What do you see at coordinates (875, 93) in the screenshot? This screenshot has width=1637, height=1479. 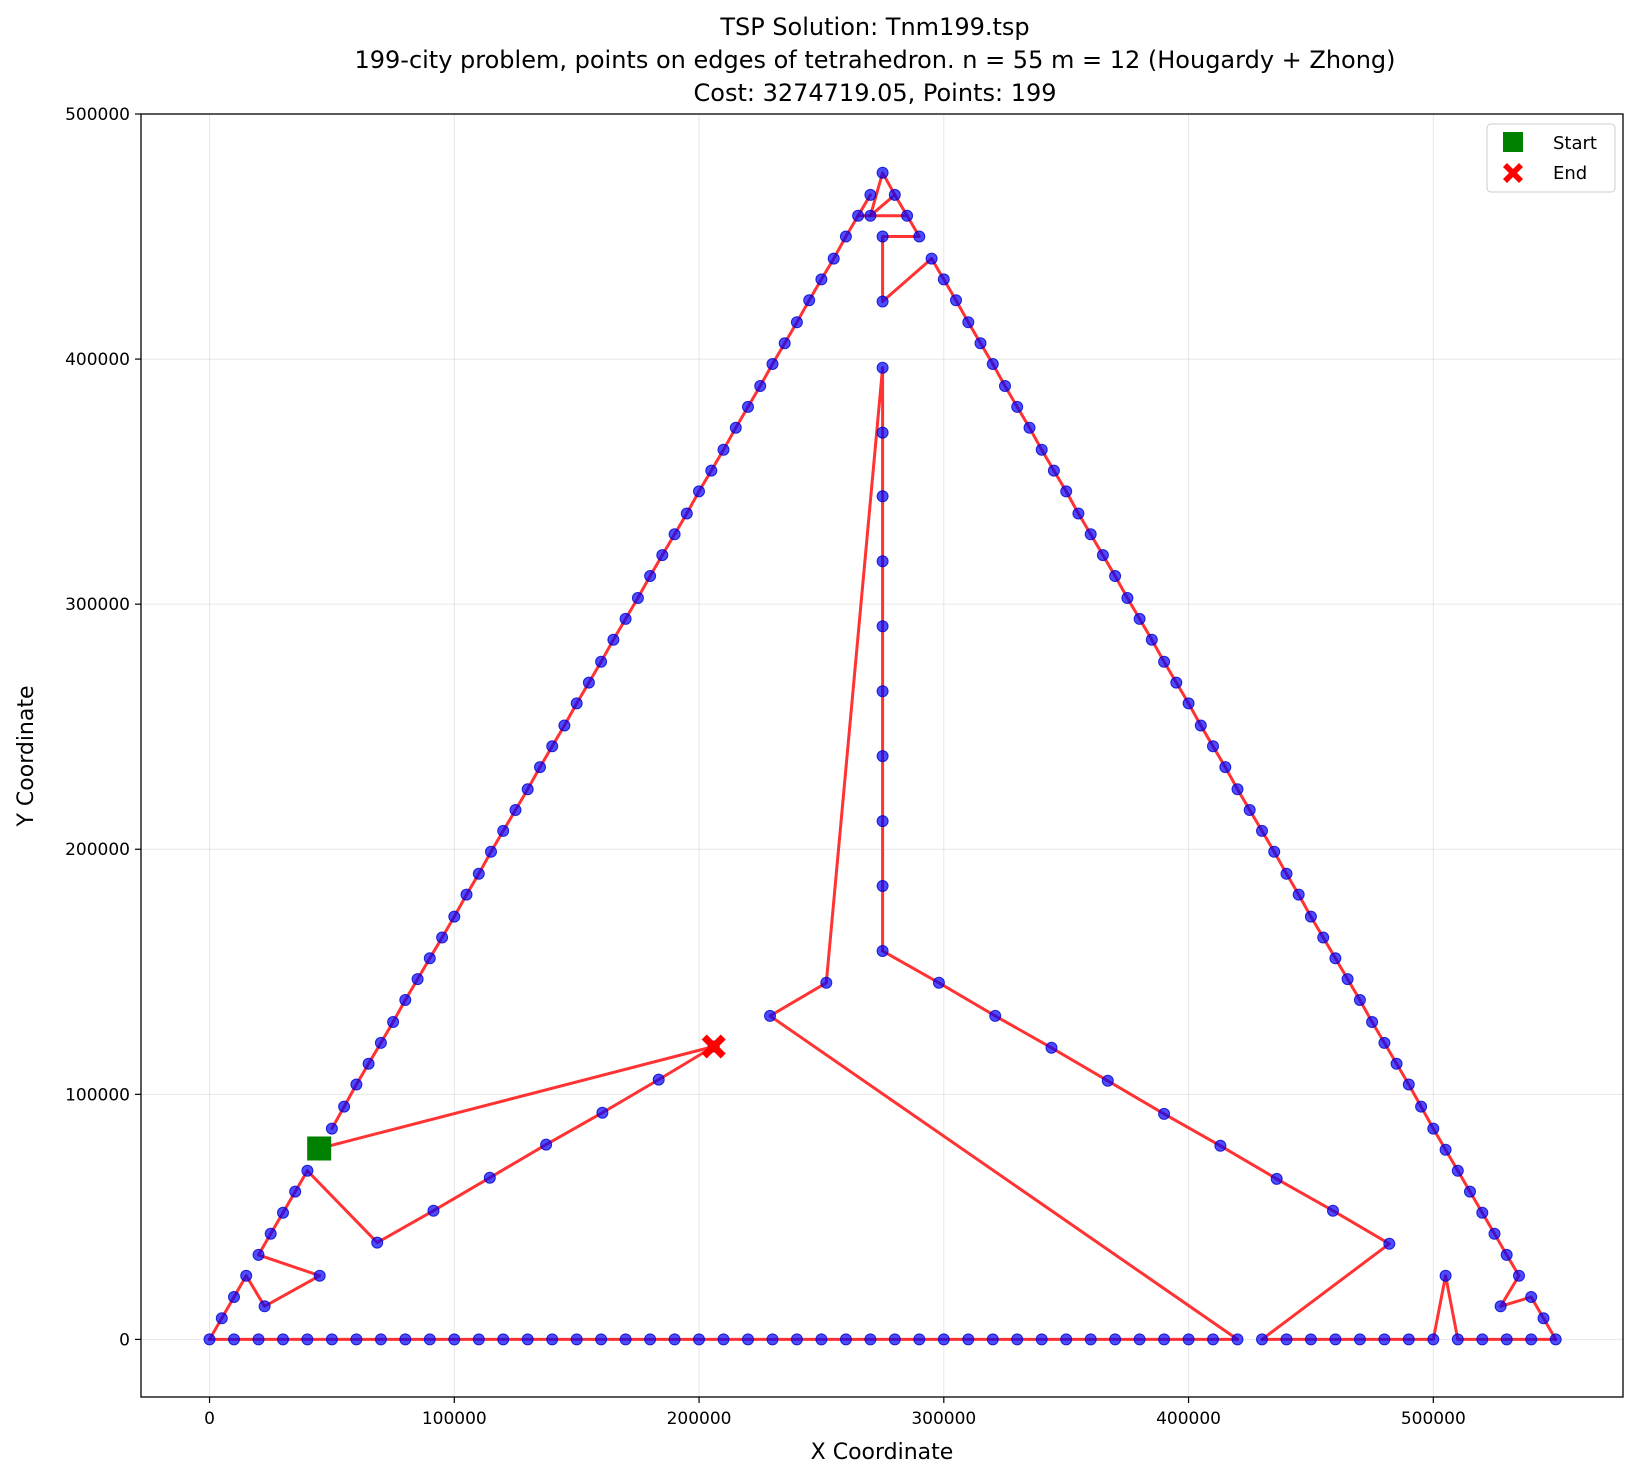 I see `title-line-3: Cost: 3274719.05, Points: 199` at bounding box center [875, 93].